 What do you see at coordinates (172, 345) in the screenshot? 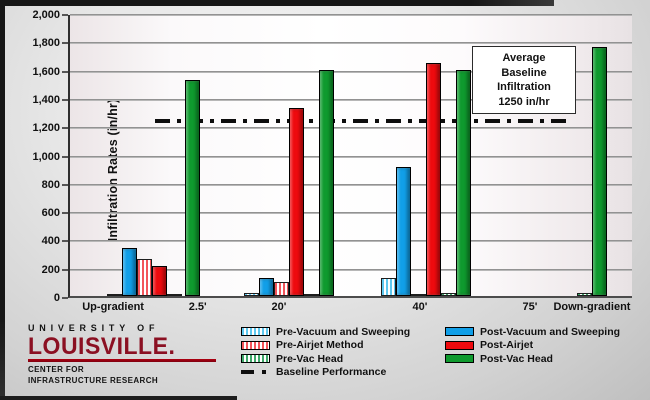
I see `logo-louisville-period: .` at bounding box center [172, 345].